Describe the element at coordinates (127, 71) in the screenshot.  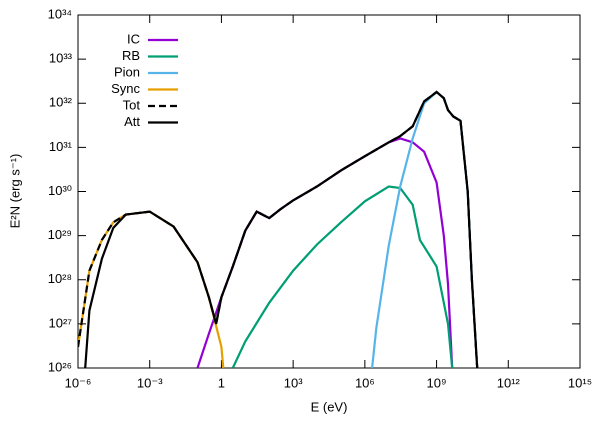
I see `legend-label: Pion` at that location.